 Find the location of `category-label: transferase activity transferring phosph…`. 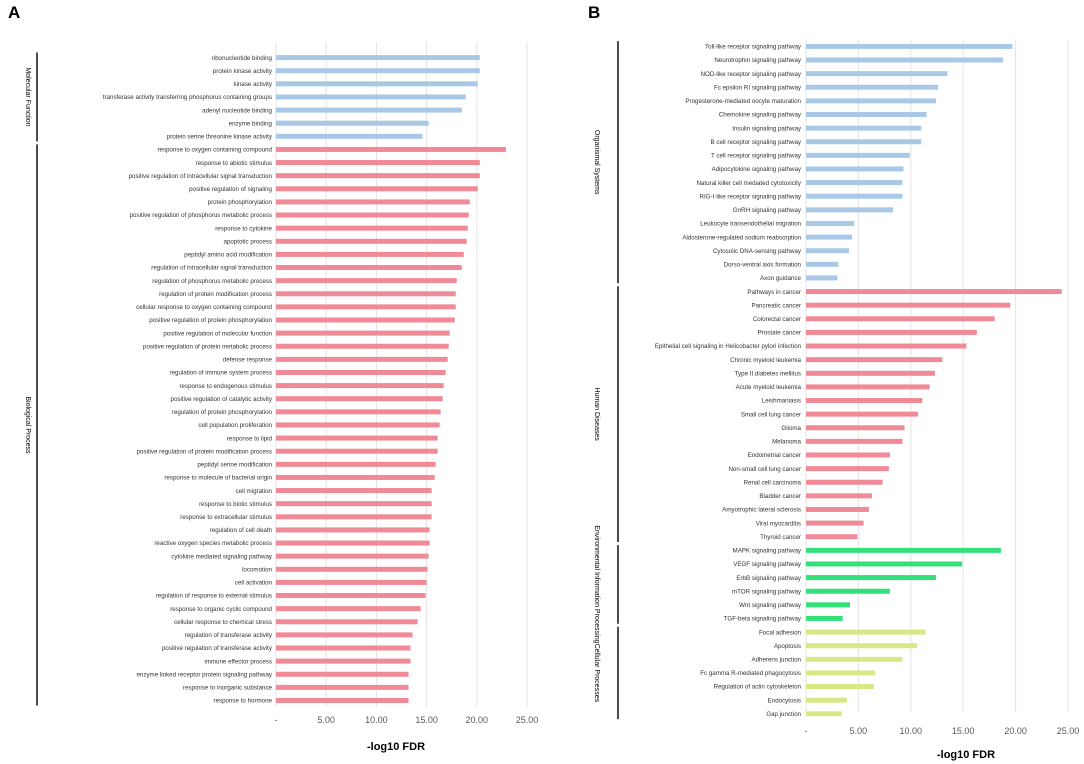

category-label: transferase activity transferring phosph… is located at coordinates (187, 97).